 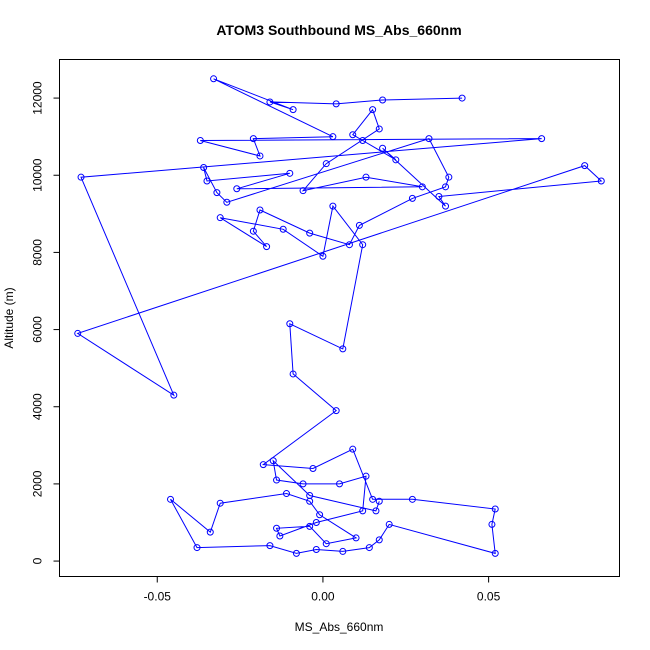 I want to click on y-tick-label: 10000, so click(x=38, y=175).